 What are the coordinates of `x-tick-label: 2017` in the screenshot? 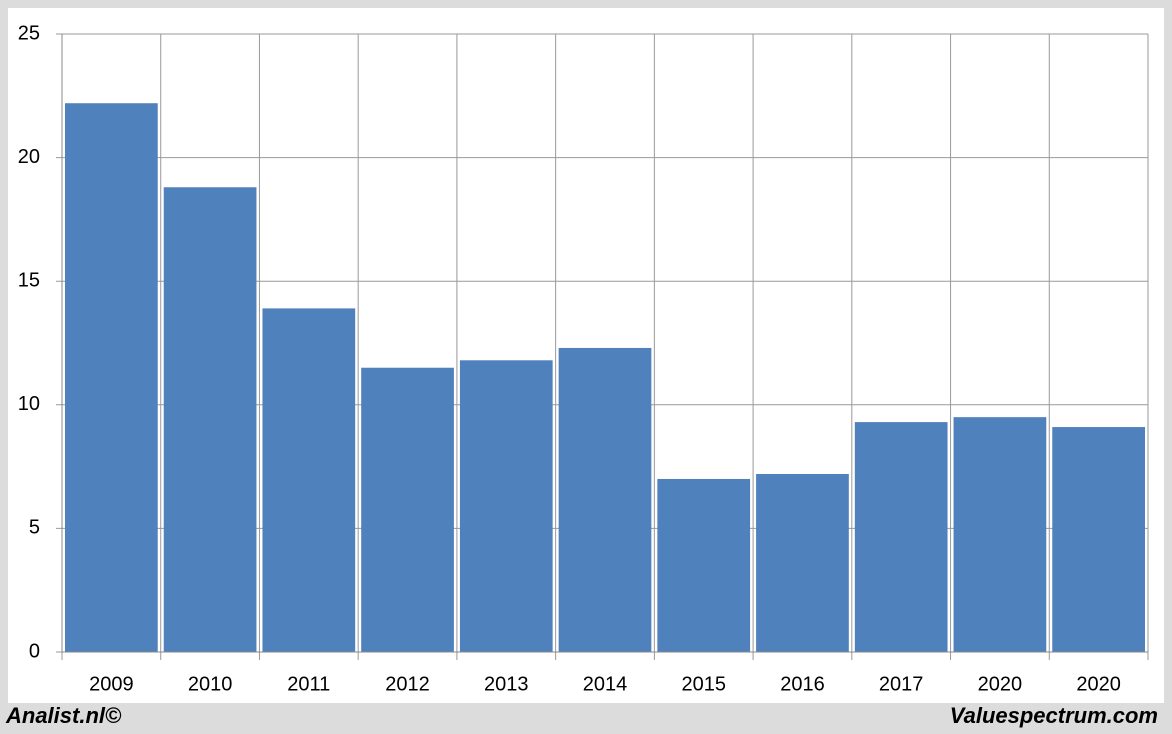 It's located at (901, 684).